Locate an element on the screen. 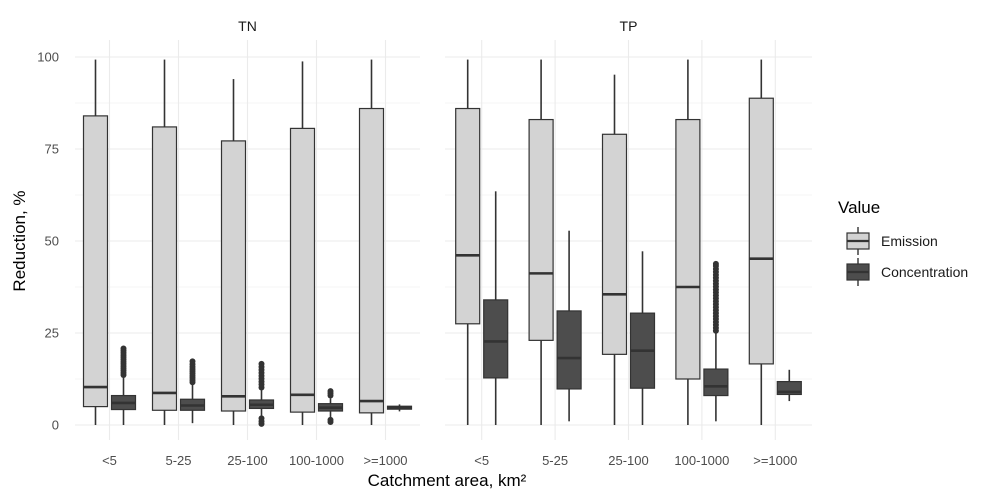 Image resolution: width=1000 pixels, height=500 pixels. legend: Value Emission Concentration is located at coordinates (903, 242).